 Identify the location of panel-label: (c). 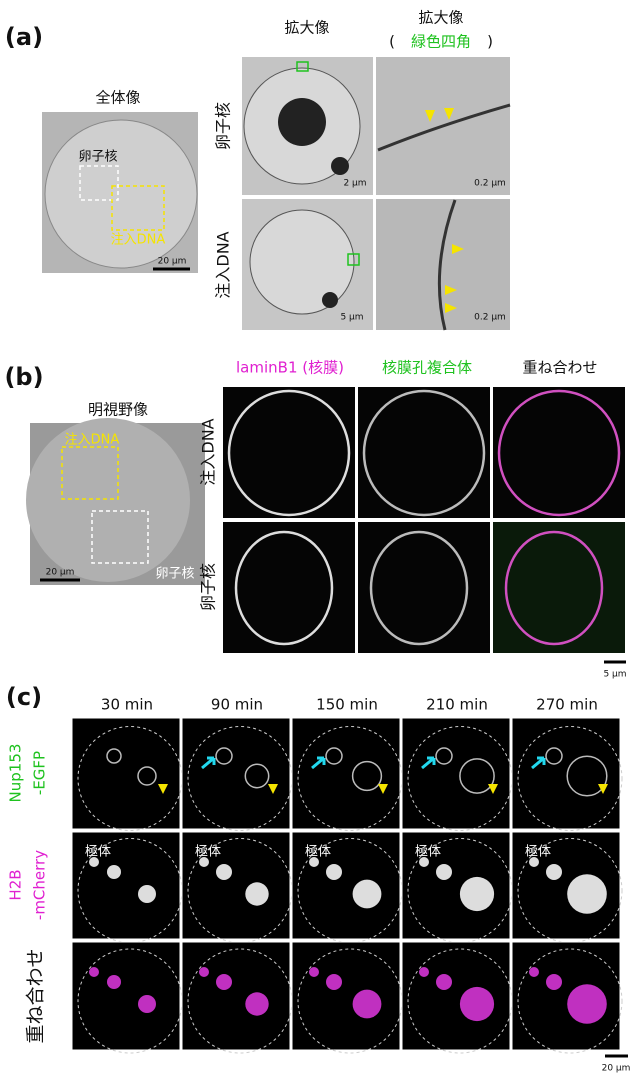
(24, 697).